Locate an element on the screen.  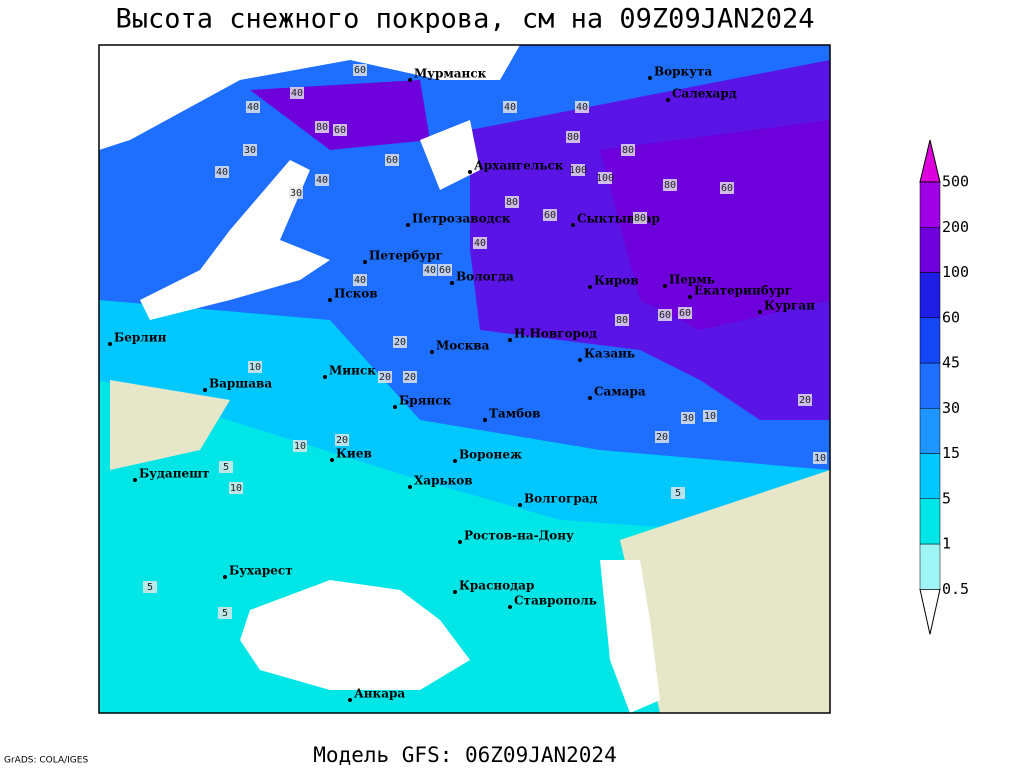
city-label: Екатеринбург is located at coordinates (743, 291).